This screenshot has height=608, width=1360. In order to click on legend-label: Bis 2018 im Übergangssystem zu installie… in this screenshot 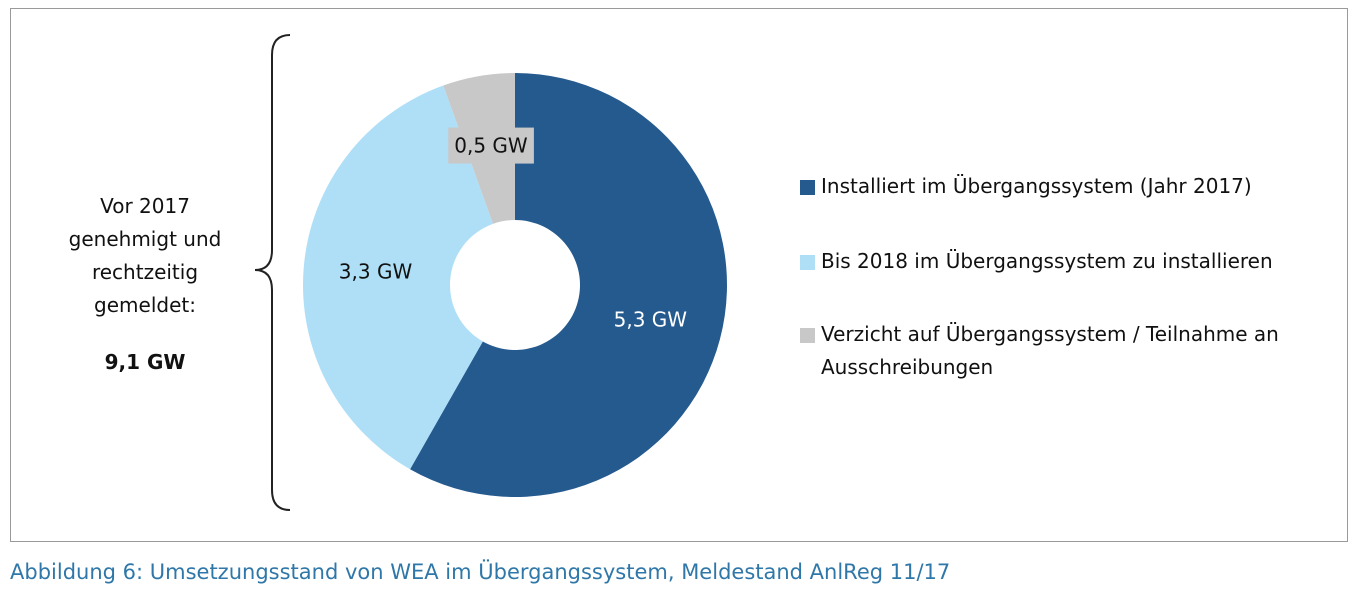, I will do `click(1047, 261)`.